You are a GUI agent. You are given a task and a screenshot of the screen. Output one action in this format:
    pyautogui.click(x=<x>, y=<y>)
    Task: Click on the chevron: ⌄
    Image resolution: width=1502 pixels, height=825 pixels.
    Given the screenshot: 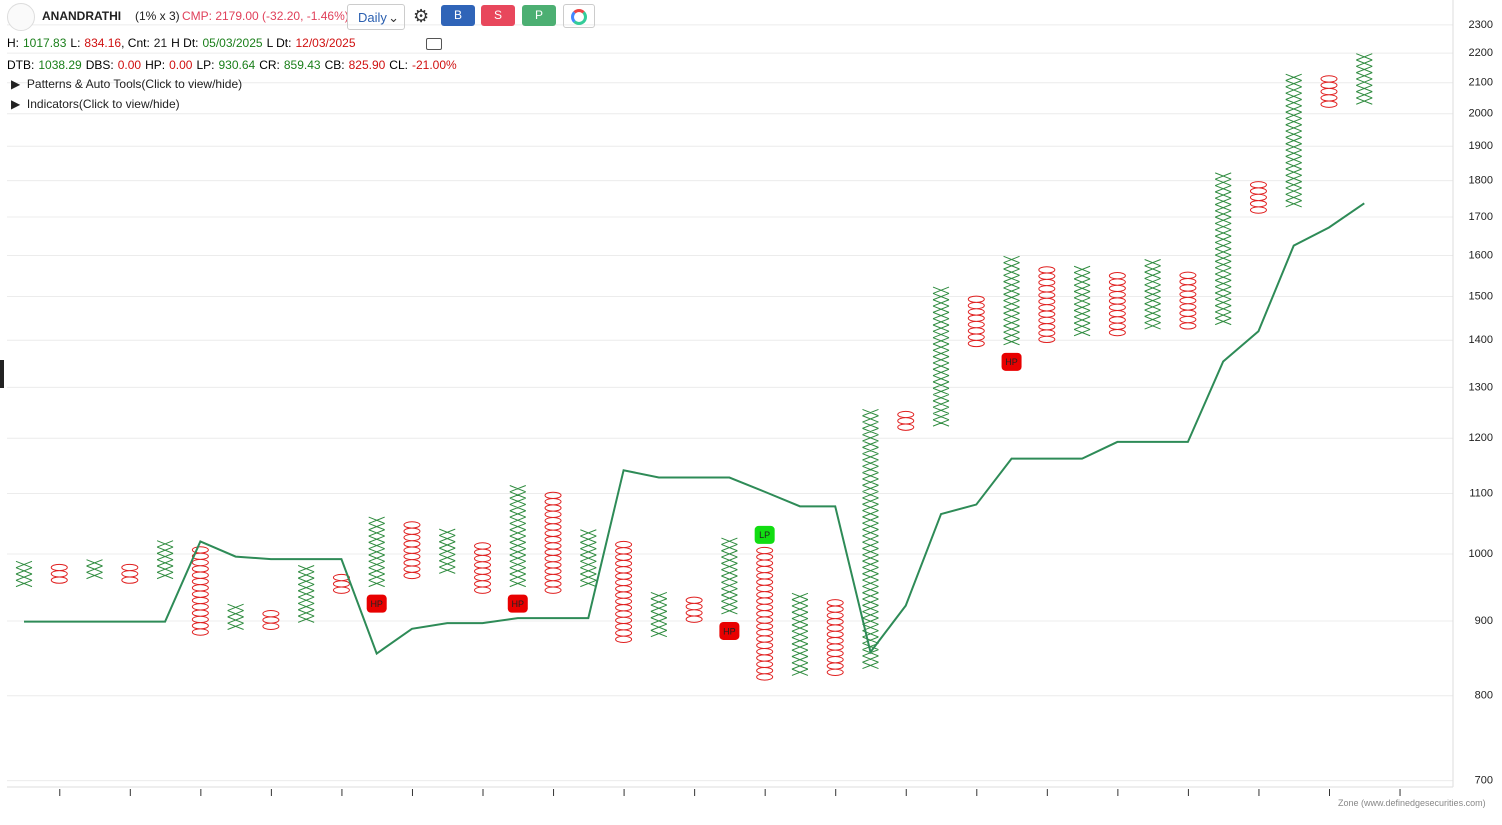 What is the action you would take?
    pyautogui.click(x=393, y=17)
    